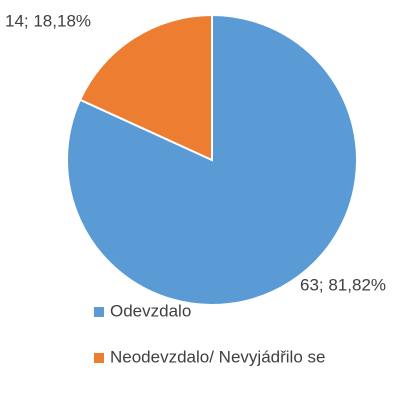  I want to click on data-label: 63; 81,82%, so click(343, 284).